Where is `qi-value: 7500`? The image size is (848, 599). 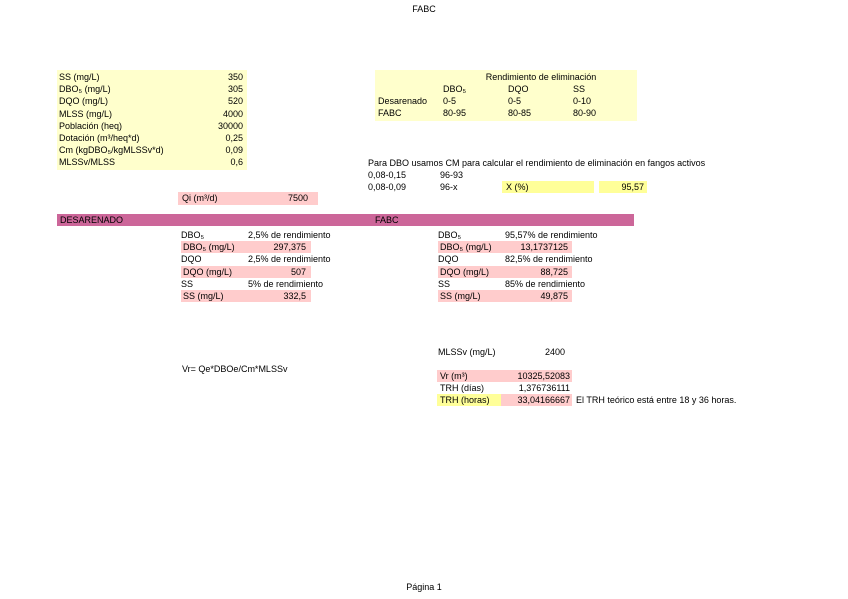 qi-value: 7500 is located at coordinates (297, 198).